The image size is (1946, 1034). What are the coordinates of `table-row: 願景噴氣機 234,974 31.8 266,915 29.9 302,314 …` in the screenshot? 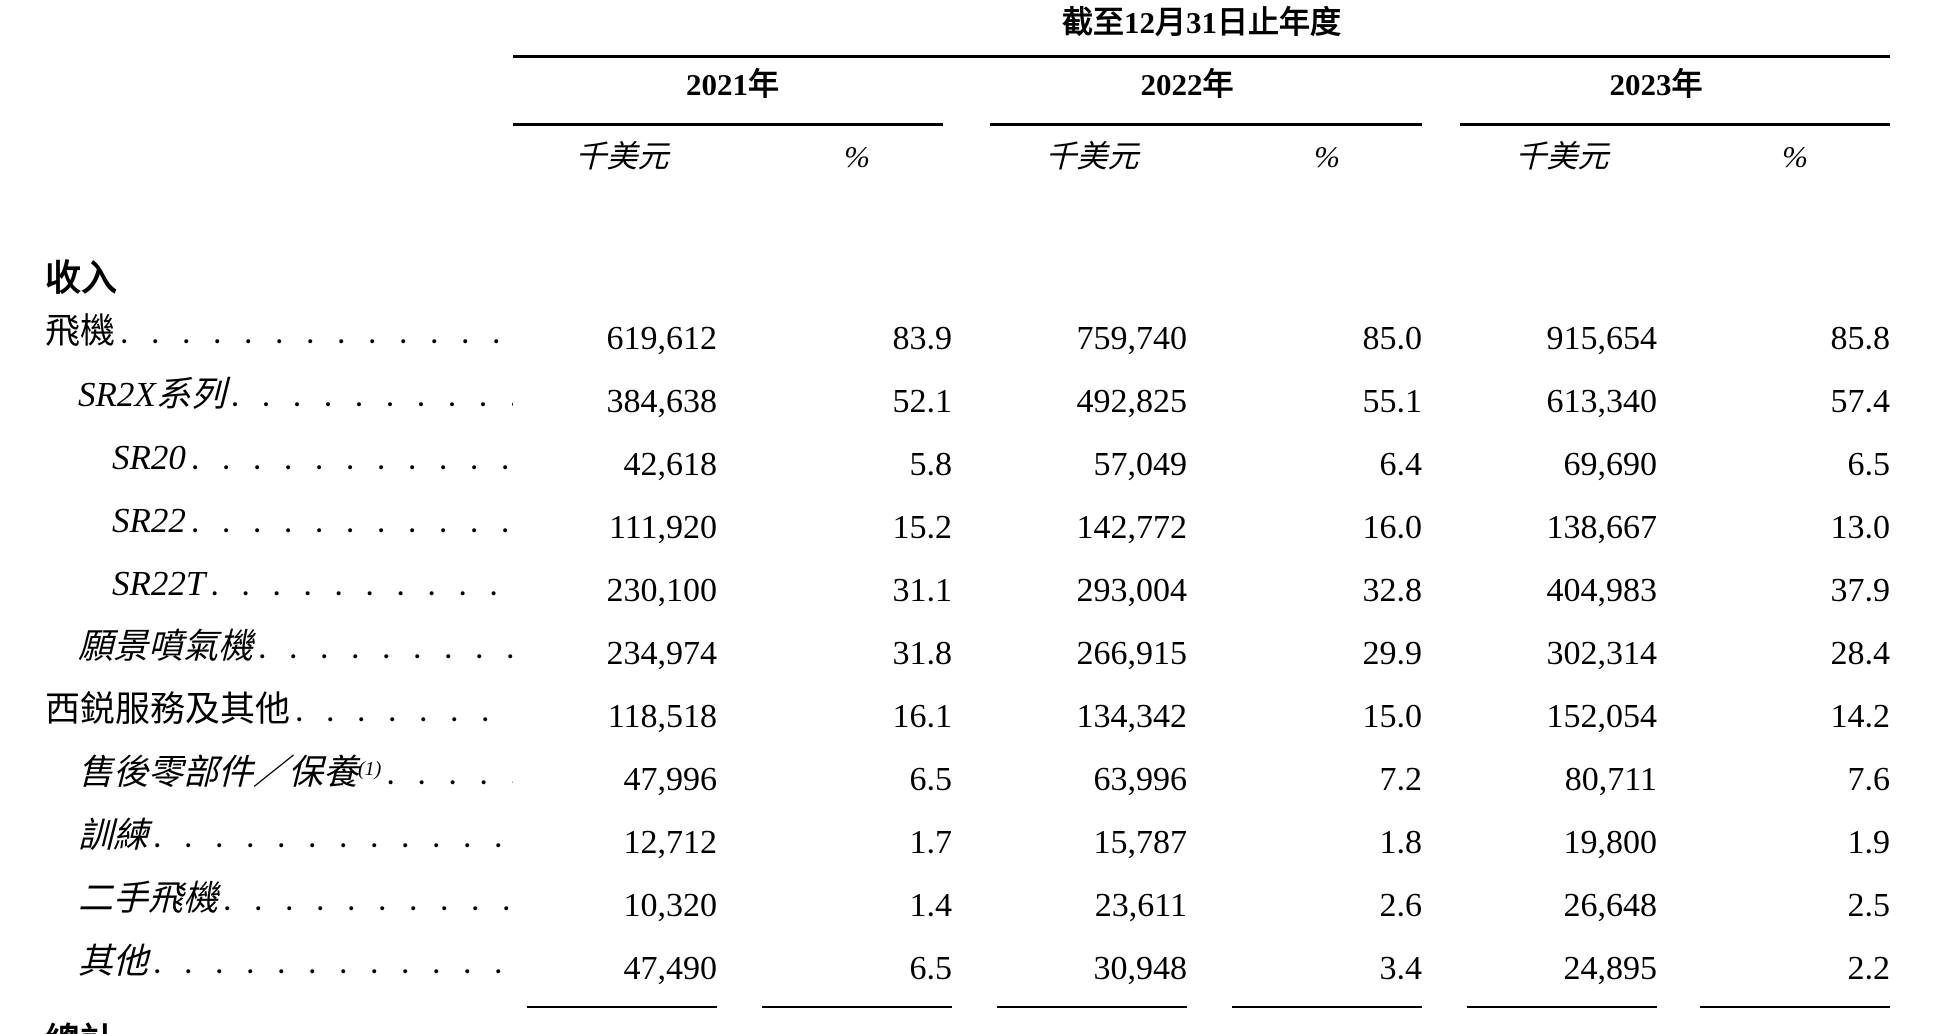 It's located at (967, 650).